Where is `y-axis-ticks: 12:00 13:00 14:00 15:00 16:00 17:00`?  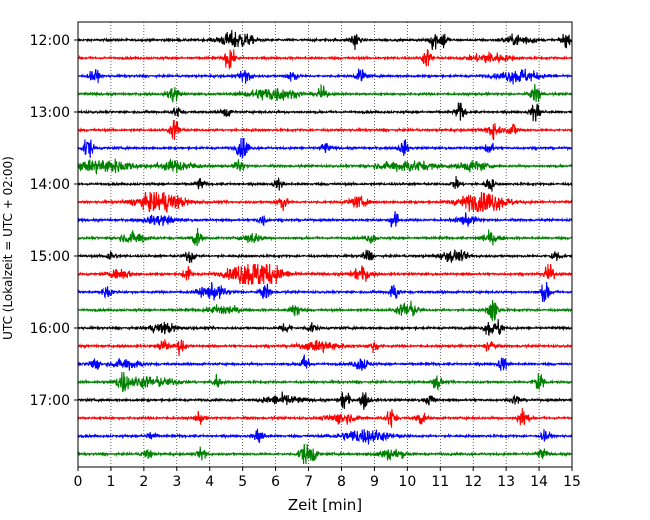
y-axis-ticks: 12:00 13:00 14:00 15:00 16:00 17:00 is located at coordinates (54, 221).